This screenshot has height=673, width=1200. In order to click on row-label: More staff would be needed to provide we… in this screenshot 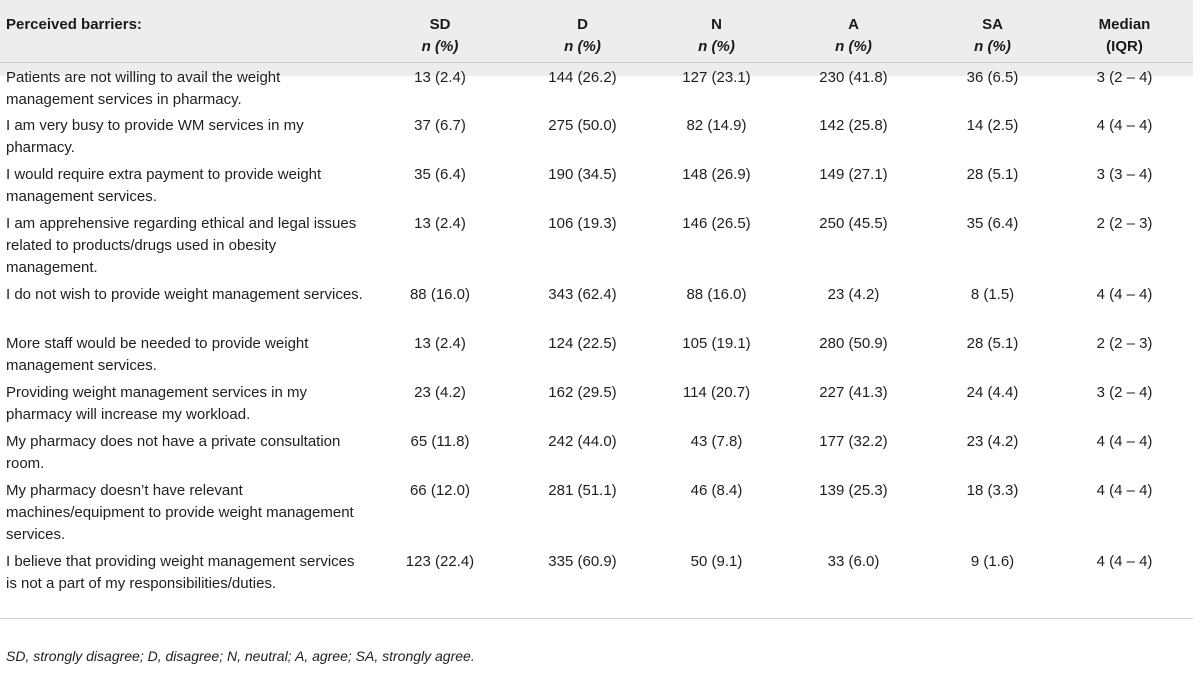, I will do `click(157, 354)`.